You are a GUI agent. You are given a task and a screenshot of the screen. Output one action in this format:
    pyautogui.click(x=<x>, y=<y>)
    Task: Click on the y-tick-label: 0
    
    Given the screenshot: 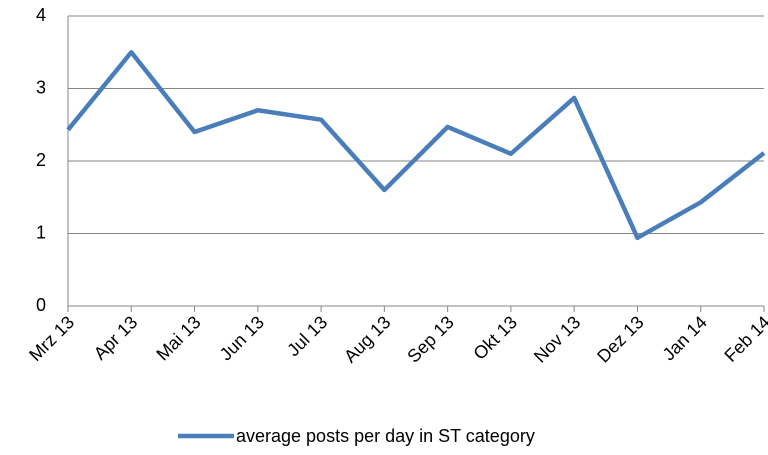 What is the action you would take?
    pyautogui.click(x=41, y=305)
    